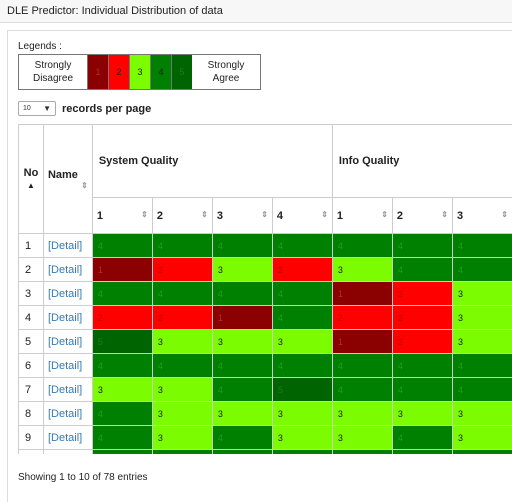 Image resolution: width=512 pixels, height=502 pixels. What do you see at coordinates (53, 65) in the screenshot?
I see `legend-left-line1: Strongly` at bounding box center [53, 65].